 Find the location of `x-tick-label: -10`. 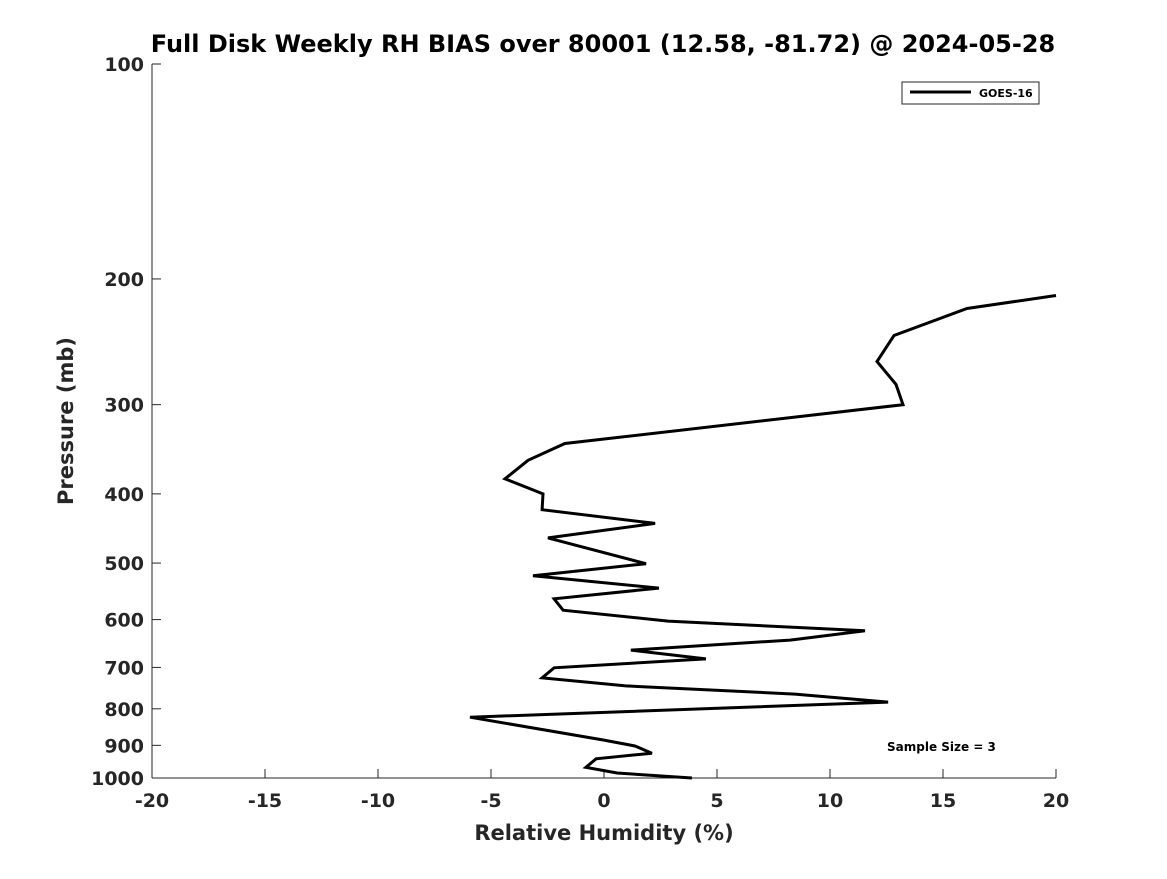

x-tick-label: -10 is located at coordinates (378, 801).